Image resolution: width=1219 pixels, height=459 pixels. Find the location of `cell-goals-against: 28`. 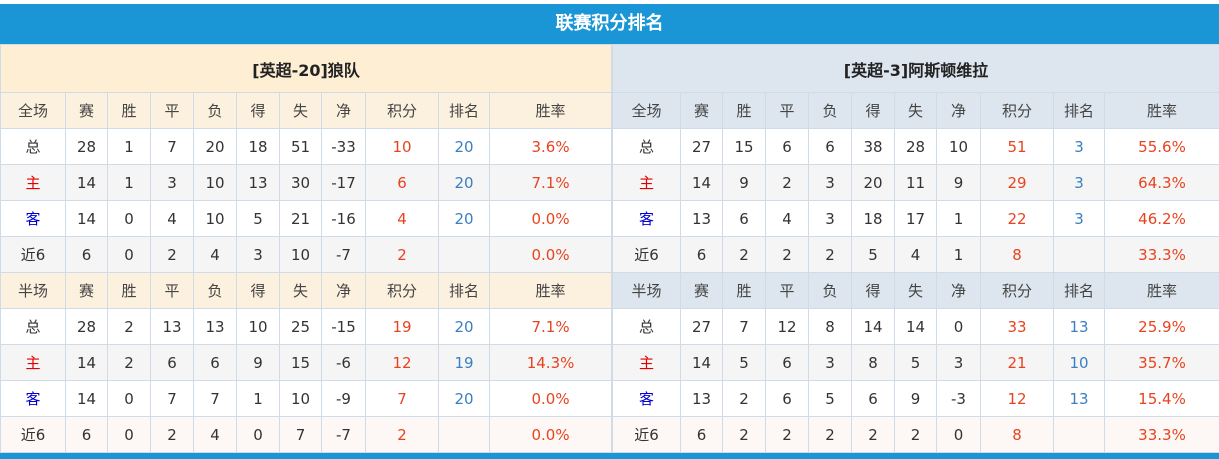

cell-goals-against: 28 is located at coordinates (915, 146).